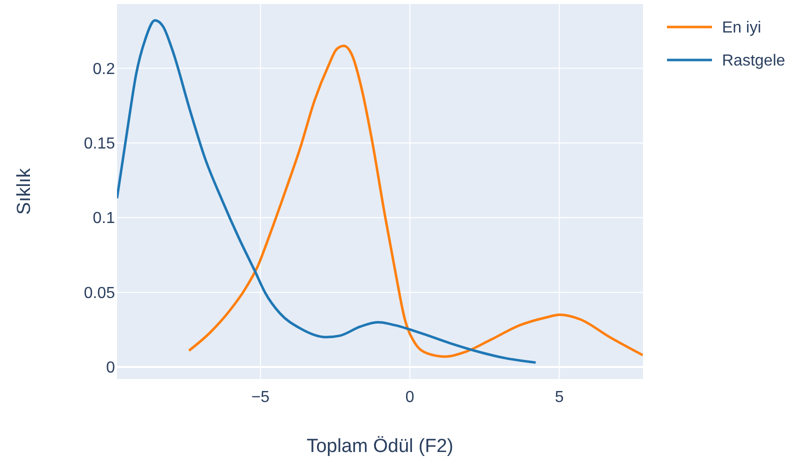 This screenshot has width=811, height=468. I want to click on x-tick-label: 0, so click(409, 397).